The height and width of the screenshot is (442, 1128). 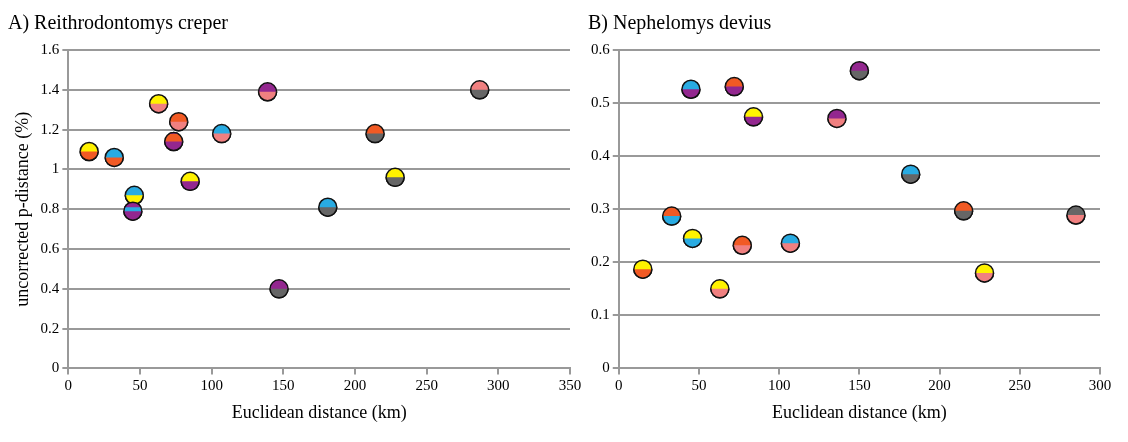 I want to click on y-tick-label: 0.8, so click(x=50, y=208).